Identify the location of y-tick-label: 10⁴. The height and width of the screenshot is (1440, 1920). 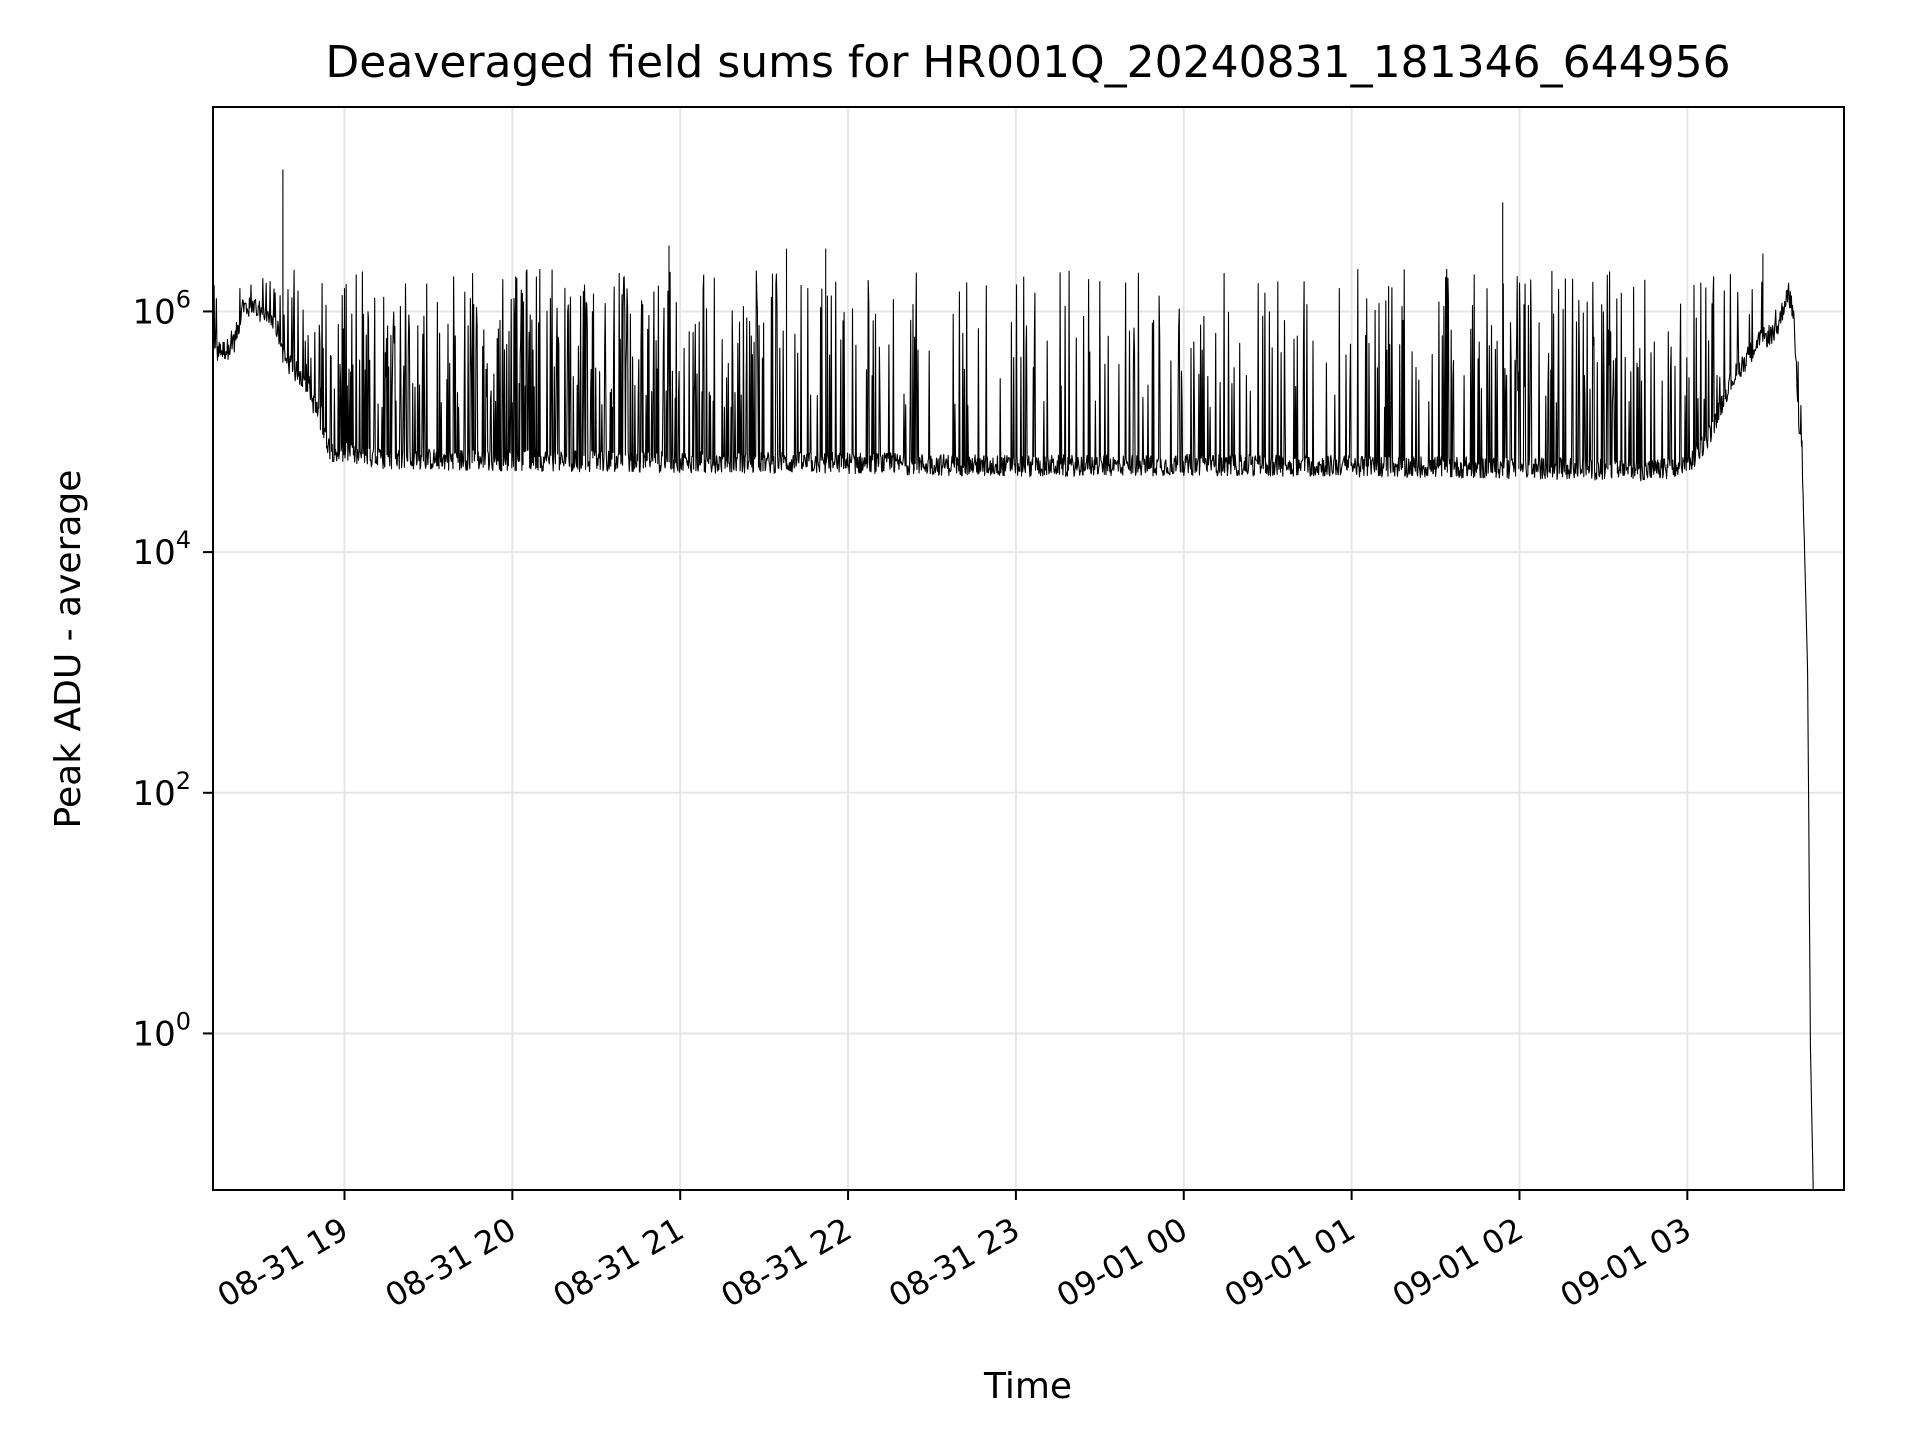
(161, 549).